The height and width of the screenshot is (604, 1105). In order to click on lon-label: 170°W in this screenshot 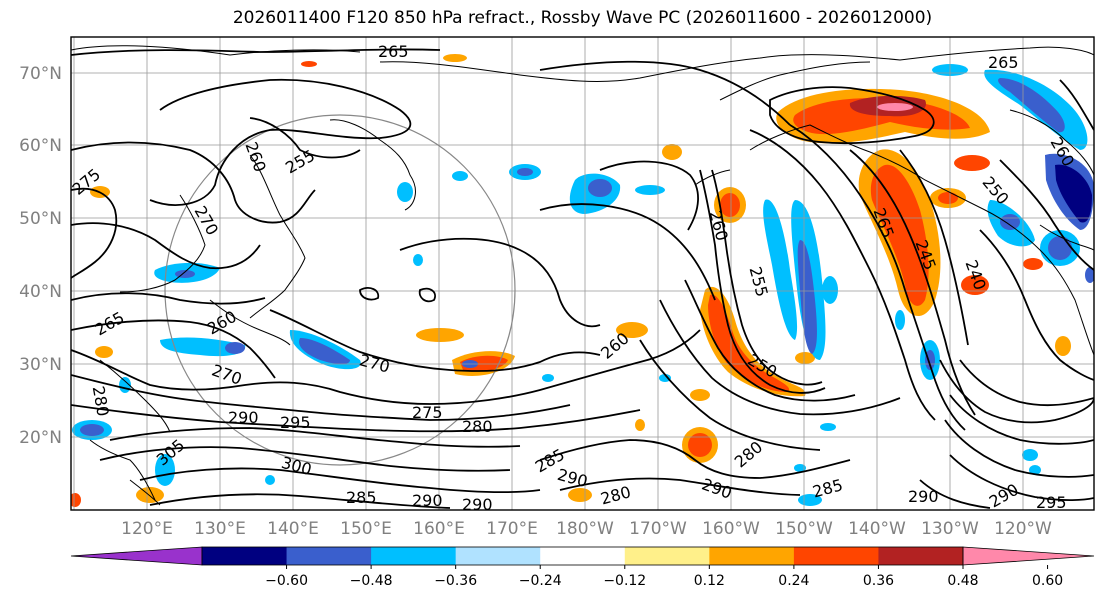, I will do `click(658, 529)`.